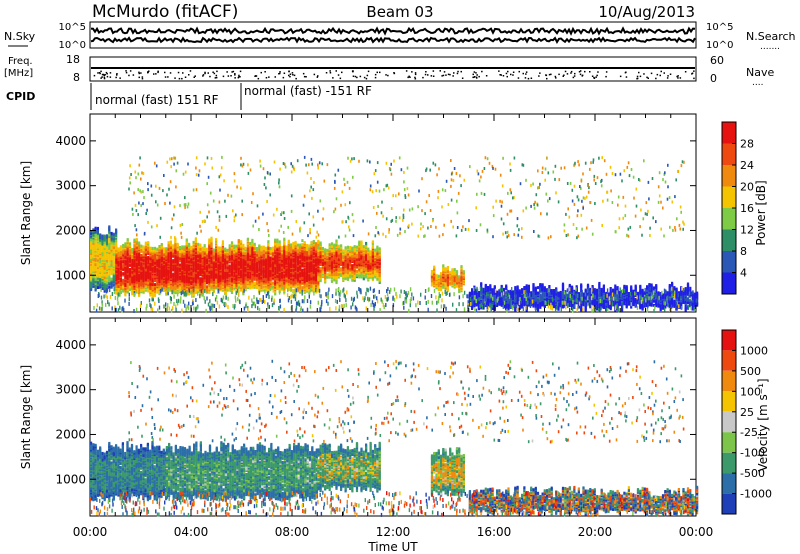 The width and height of the screenshot is (800, 554). I want to click on noise-left-tick-bottom: 10^0, so click(72, 45).